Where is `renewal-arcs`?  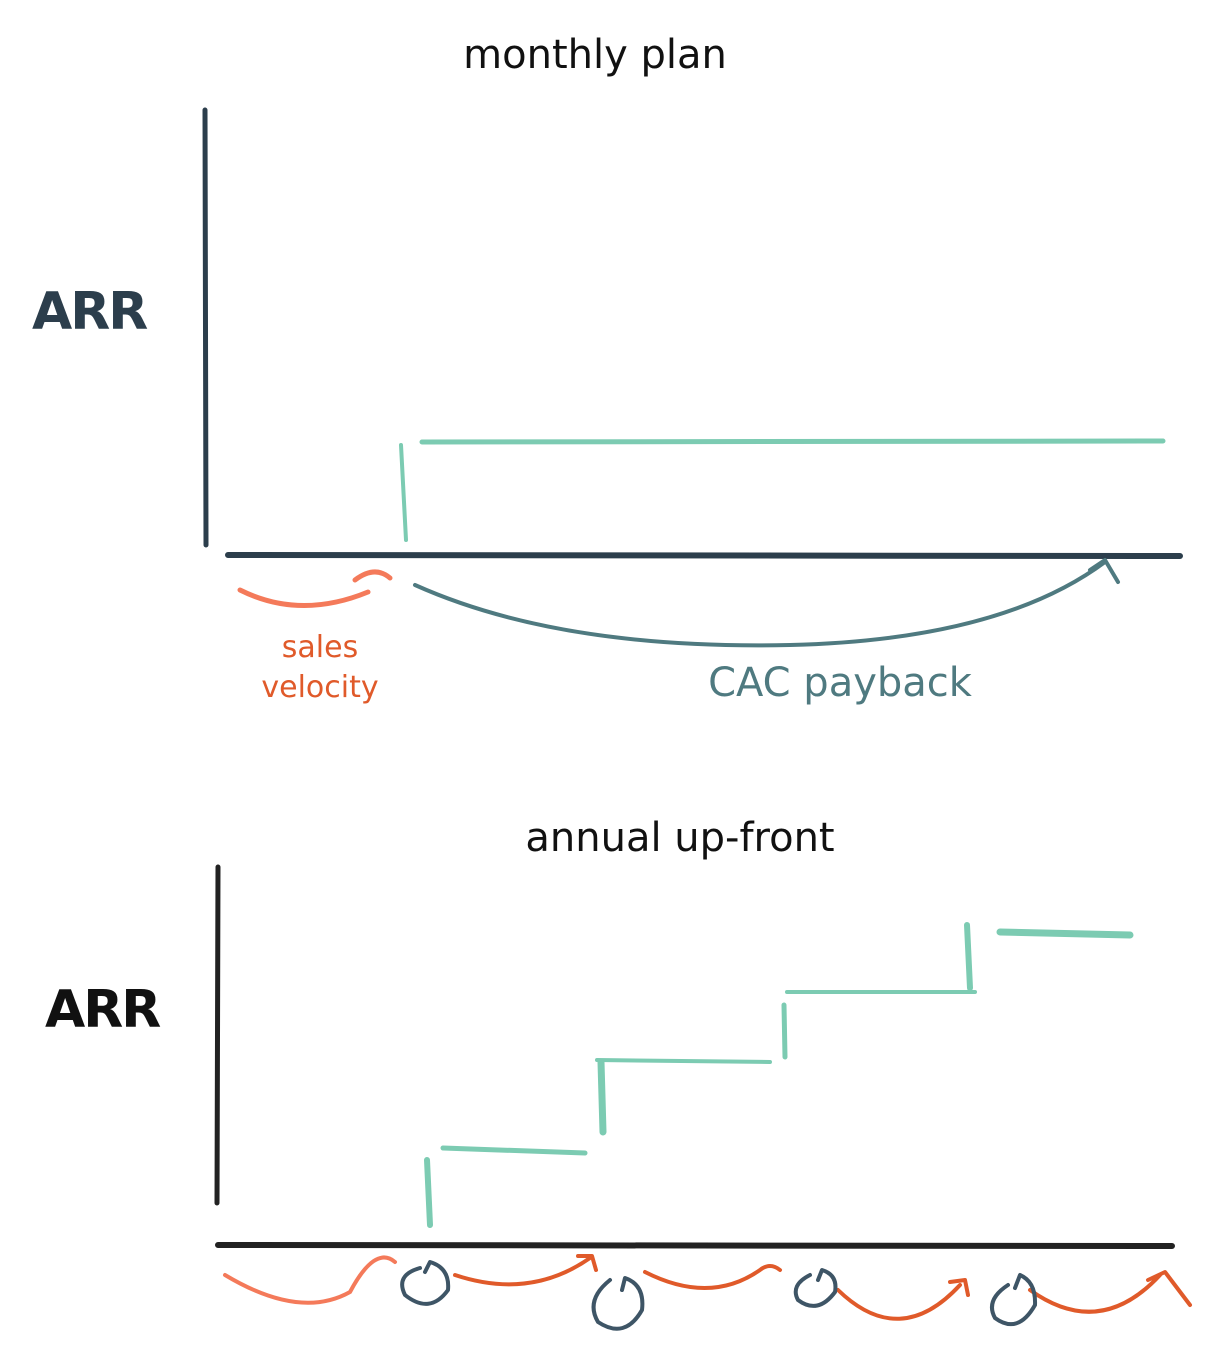 renewal-arcs is located at coordinates (822, 1287).